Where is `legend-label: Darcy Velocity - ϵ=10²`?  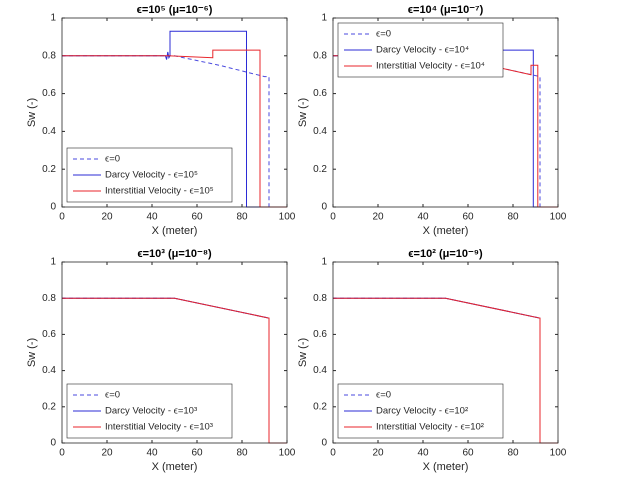
legend-label: Darcy Velocity - ϵ=10² is located at coordinates (422, 411).